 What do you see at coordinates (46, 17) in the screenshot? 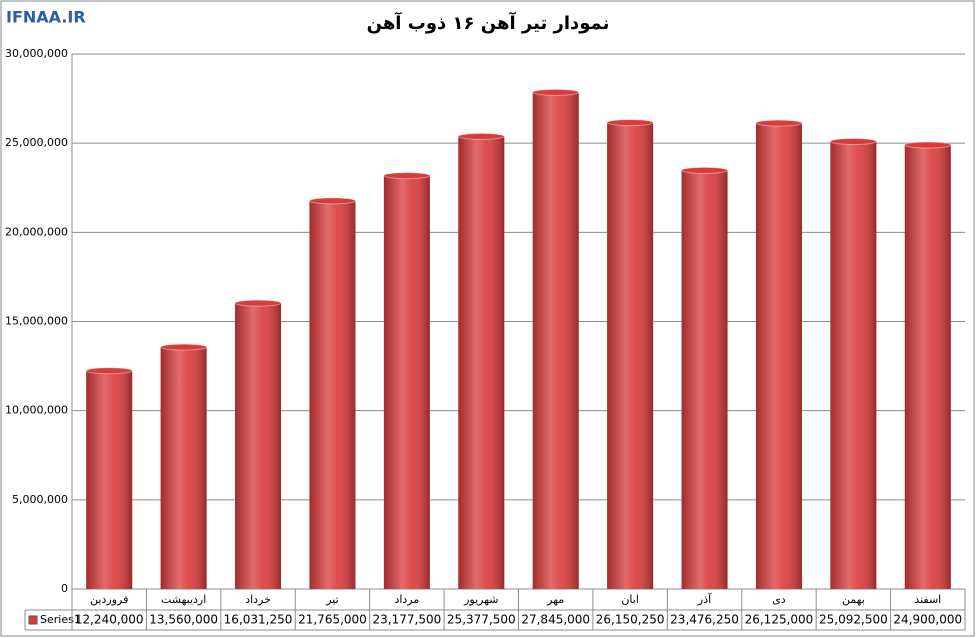
I see `watermark: IFNAA.IR` at bounding box center [46, 17].